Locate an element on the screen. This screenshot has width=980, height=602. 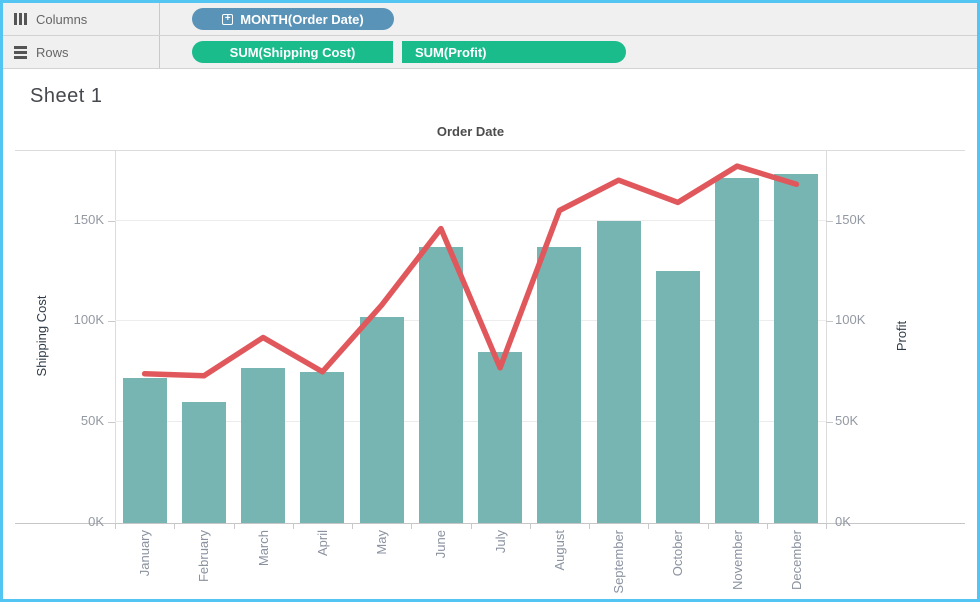
rows-shelf-header: Rows is located at coordinates (81, 52).